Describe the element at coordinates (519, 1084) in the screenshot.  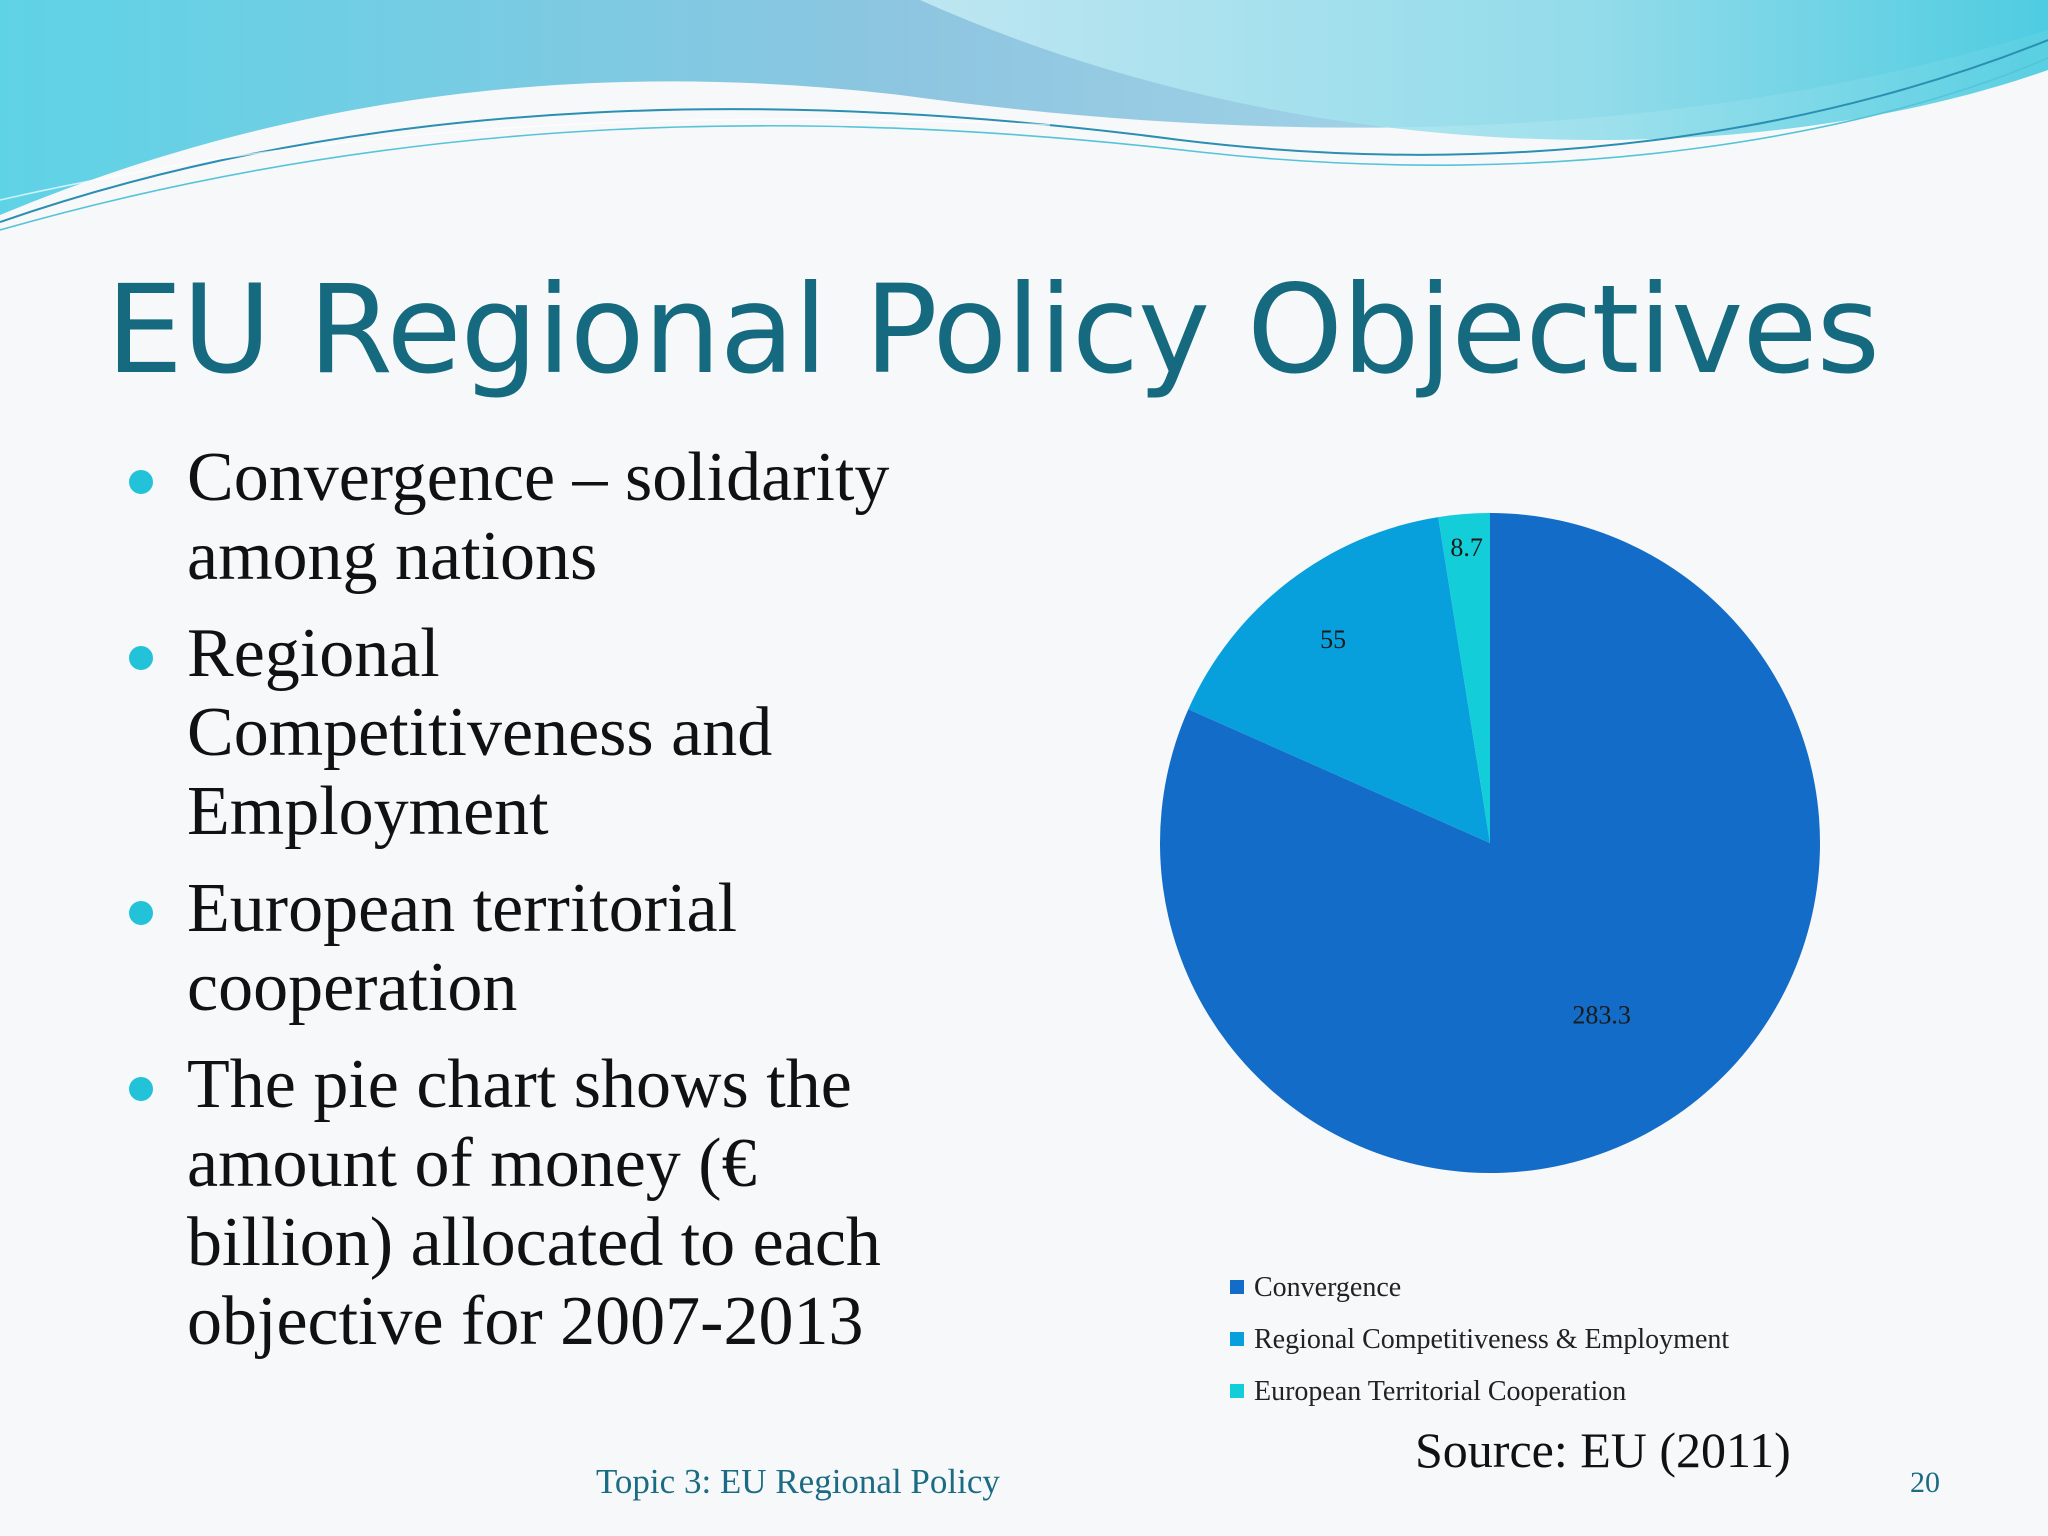
I see `bullet-line: The pie chart shows the` at that location.